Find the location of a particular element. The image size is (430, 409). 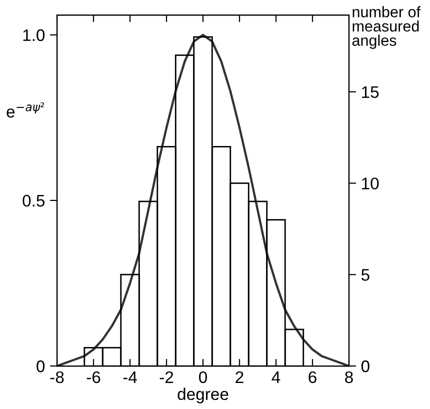

y-axis-title: e$^{−aψ²}$ is located at coordinates (25, 110).